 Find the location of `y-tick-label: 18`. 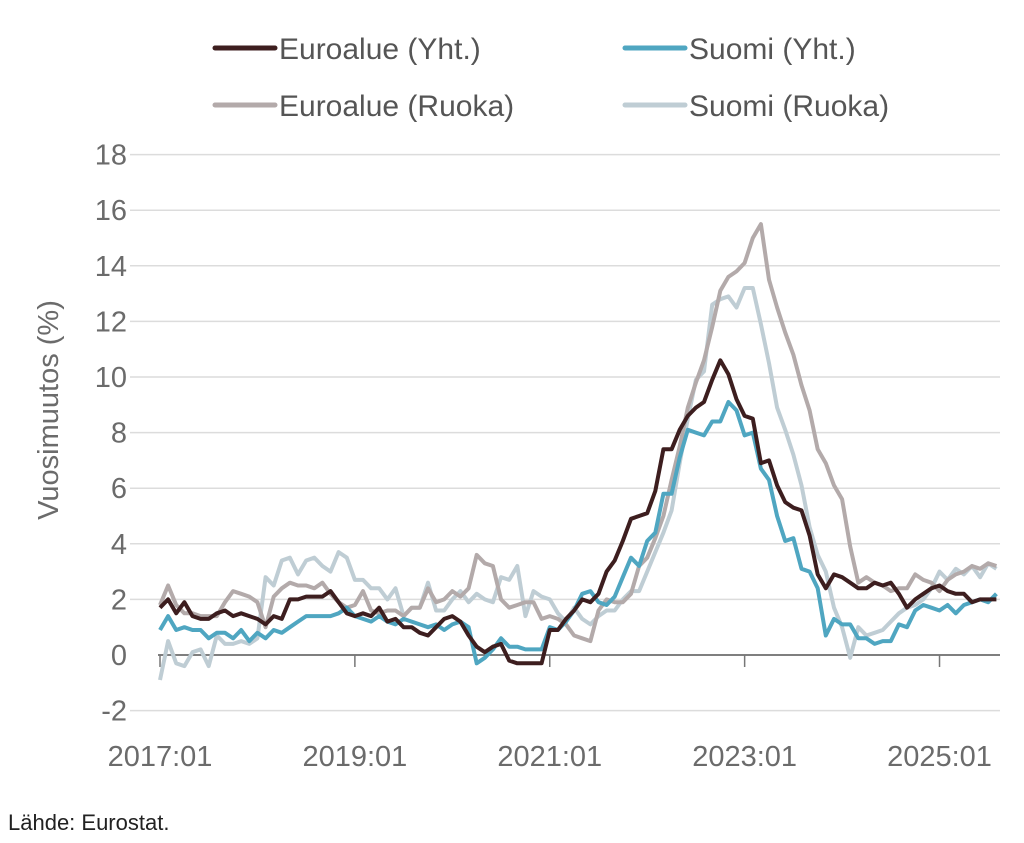

y-tick-label: 18 is located at coordinates (111, 156).